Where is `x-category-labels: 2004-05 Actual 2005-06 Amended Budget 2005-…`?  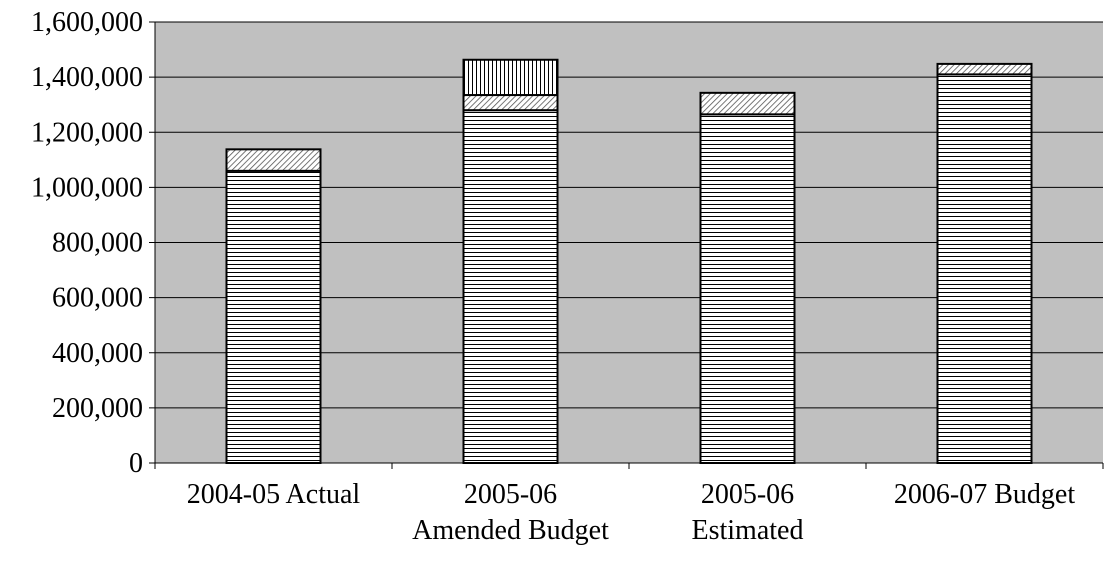 x-category-labels: 2004-05 Actual 2005-06 Amended Budget 2005-… is located at coordinates (631, 512).